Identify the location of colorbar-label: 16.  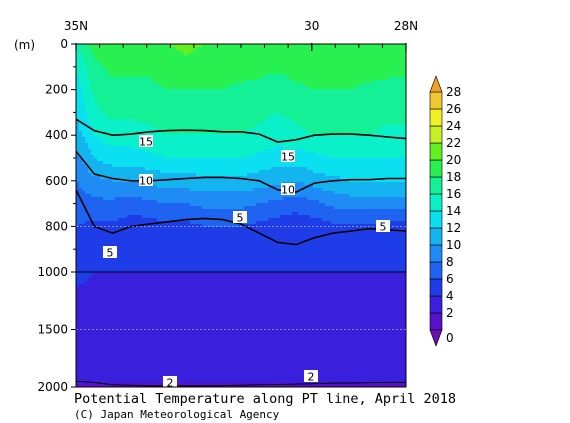
(453, 194).